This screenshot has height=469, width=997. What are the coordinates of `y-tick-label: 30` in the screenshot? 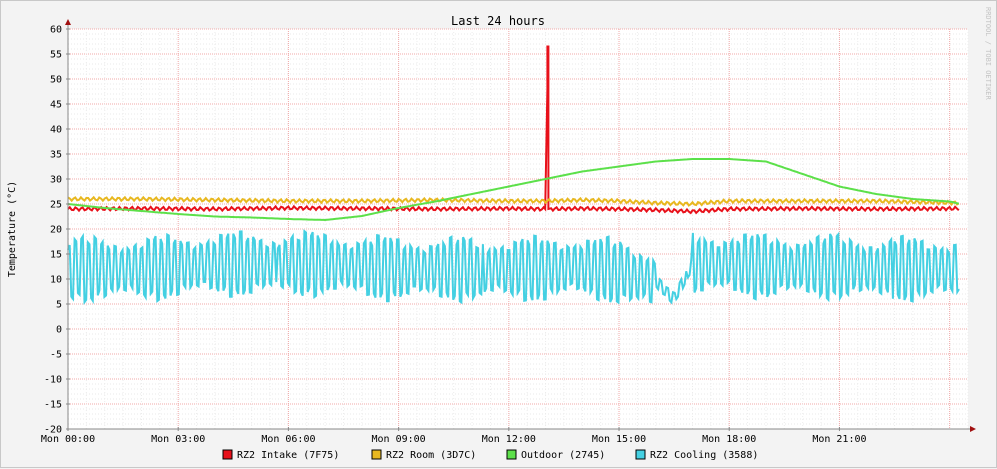 It's located at (56, 180).